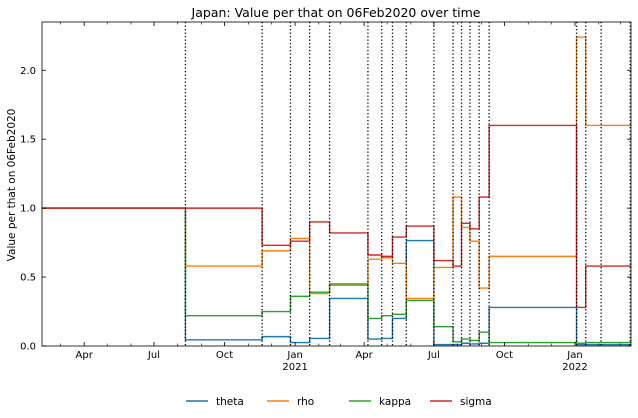 This screenshot has height=418, width=638. I want to click on x-tick-year-label: 2021, so click(294, 367).